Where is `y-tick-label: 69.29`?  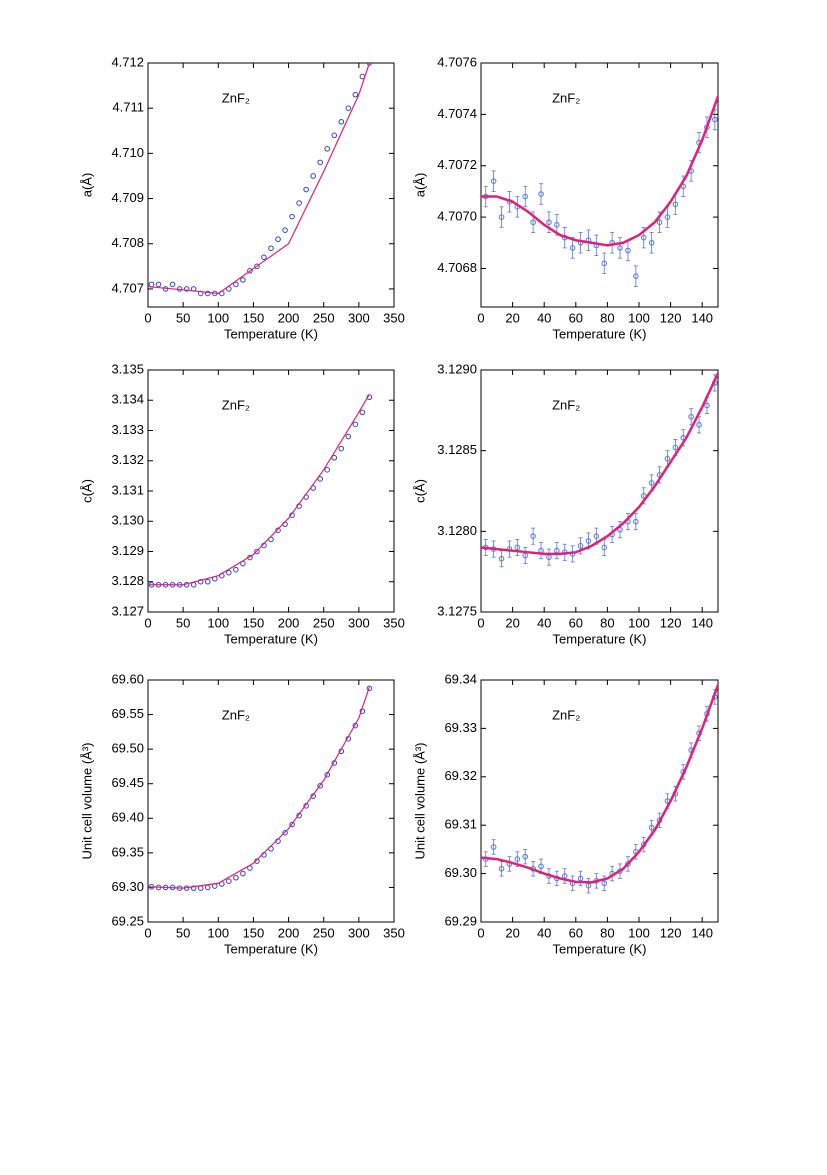
y-tick-label: 69.29 is located at coordinates (460, 920).